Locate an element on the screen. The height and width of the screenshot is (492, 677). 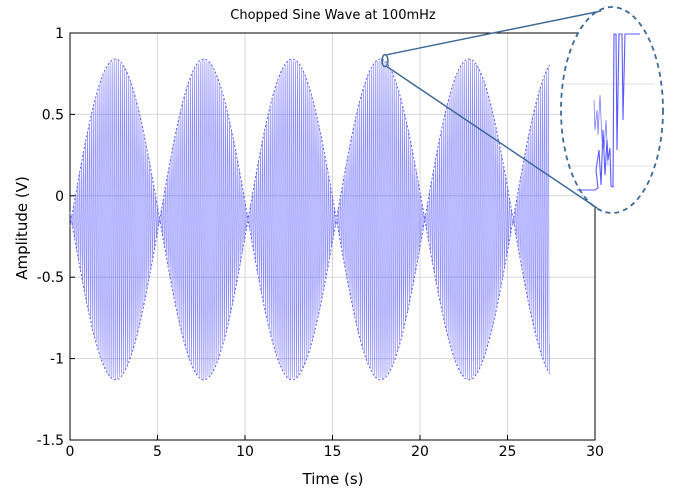
y-tick-label-4: -1 is located at coordinates (57, 360).